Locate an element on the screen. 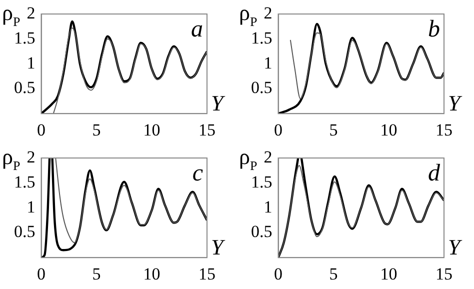 The height and width of the screenshot is (289, 474). annotation: b is located at coordinates (434, 29).